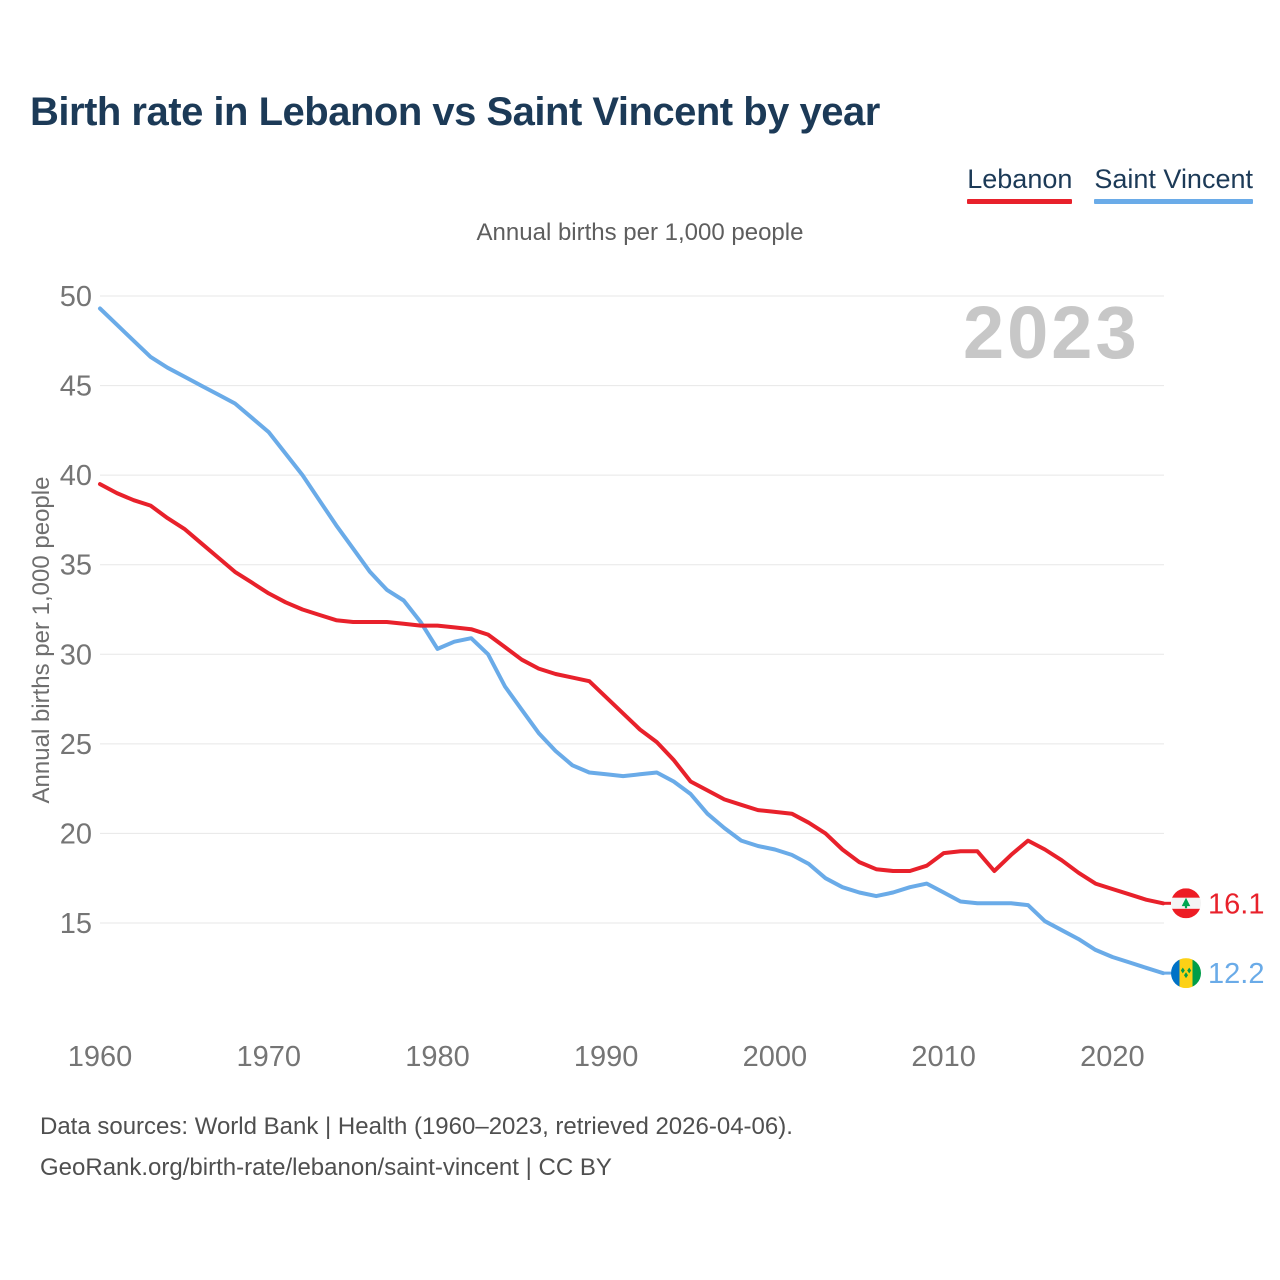 This screenshot has height=1280, width=1280. Describe the element at coordinates (1173, 179) in the screenshot. I see `legend-label-saint-vincent: Saint Vincent` at that location.